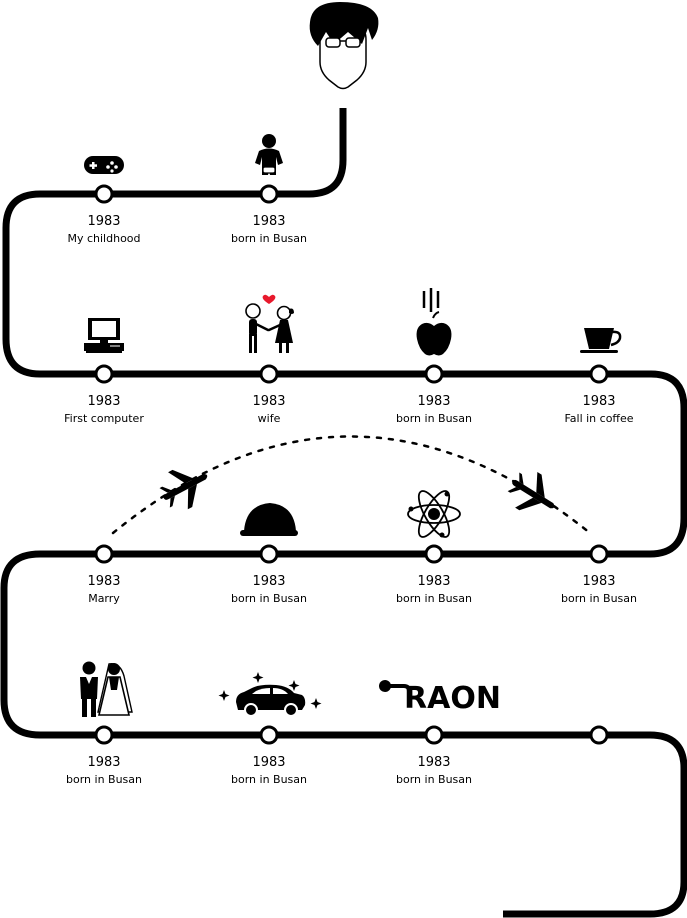 This screenshot has width=687, height=918. What do you see at coordinates (434, 322) in the screenshot?
I see `apple-icon` at bounding box center [434, 322].